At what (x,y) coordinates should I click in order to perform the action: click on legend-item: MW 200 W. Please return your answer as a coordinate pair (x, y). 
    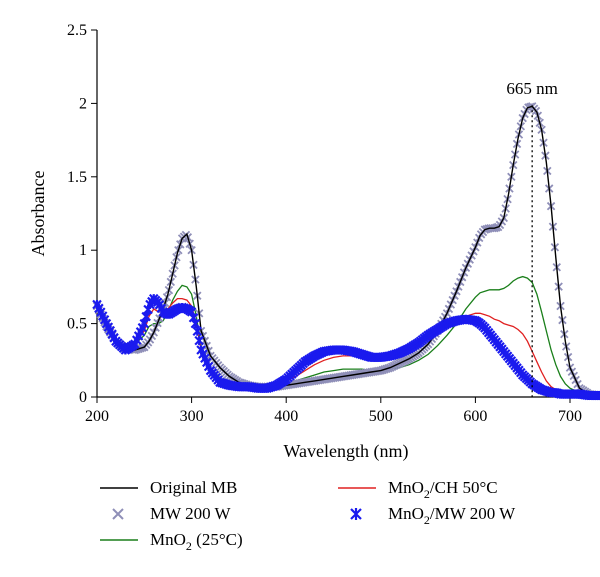
    Looking at the image, I should click on (172, 513).